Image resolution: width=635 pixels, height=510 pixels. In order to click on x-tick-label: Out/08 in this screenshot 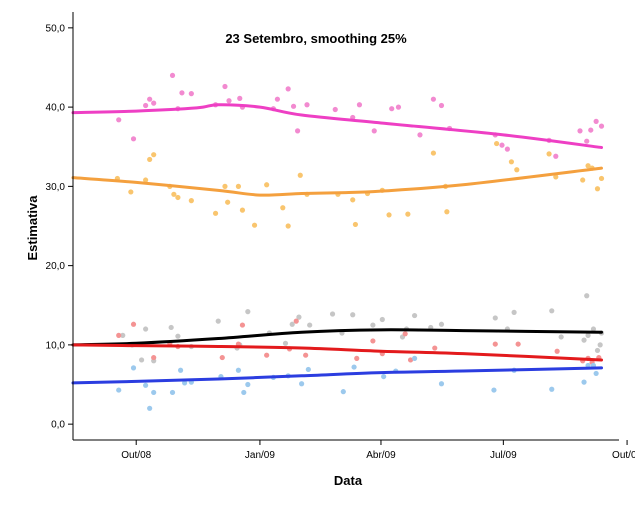, I will do `click(136, 455)`.